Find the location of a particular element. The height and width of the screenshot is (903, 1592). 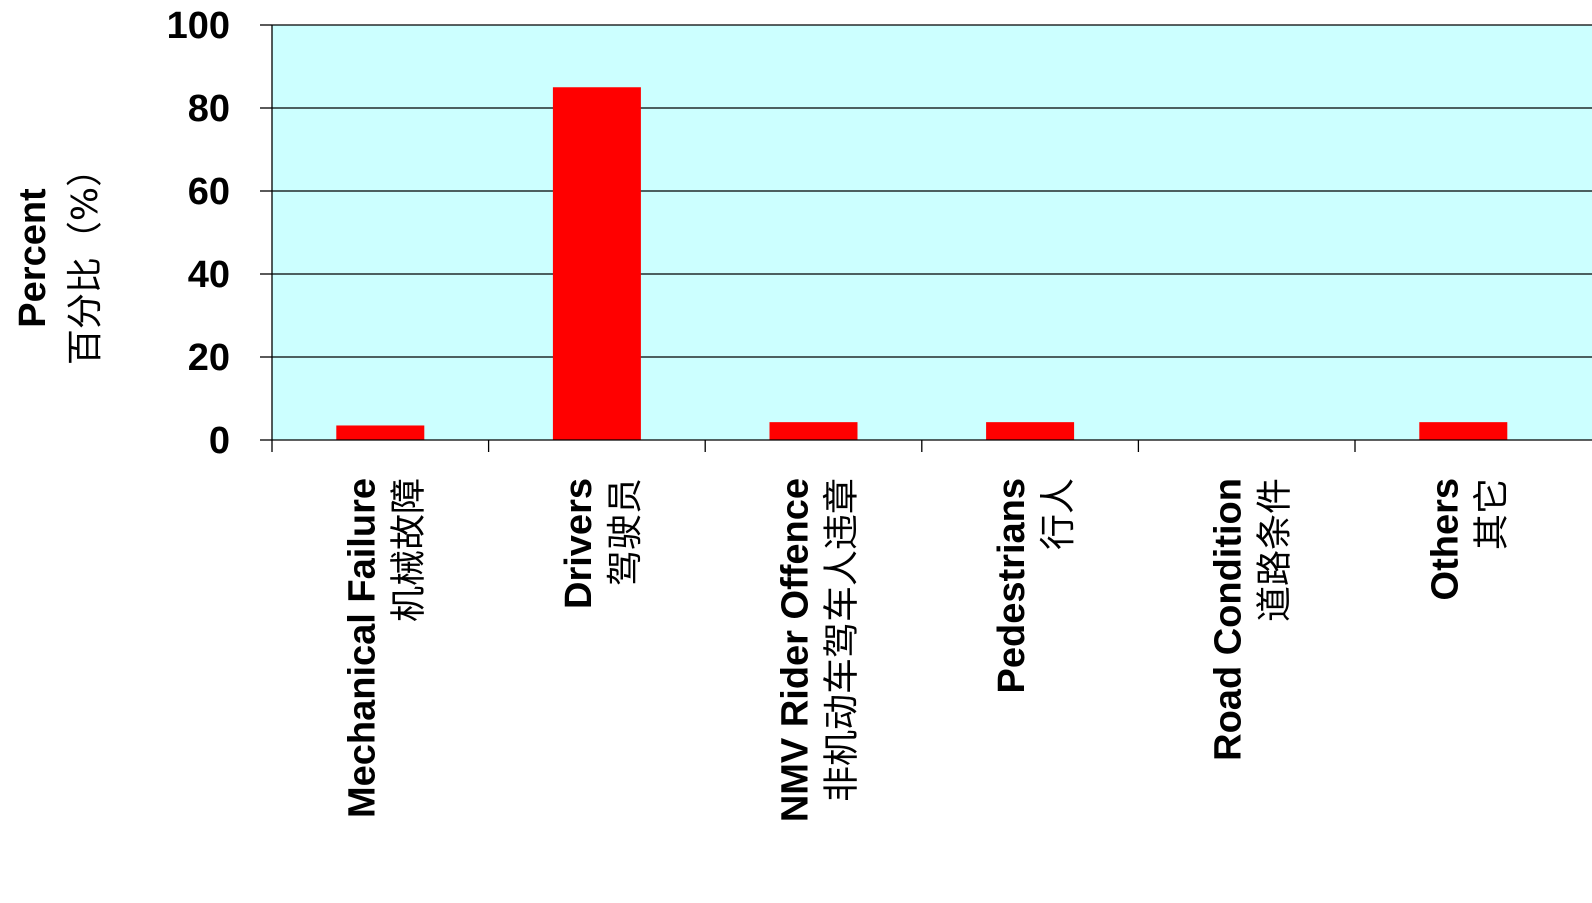

y-tick-label: 80 is located at coordinates (209, 109).